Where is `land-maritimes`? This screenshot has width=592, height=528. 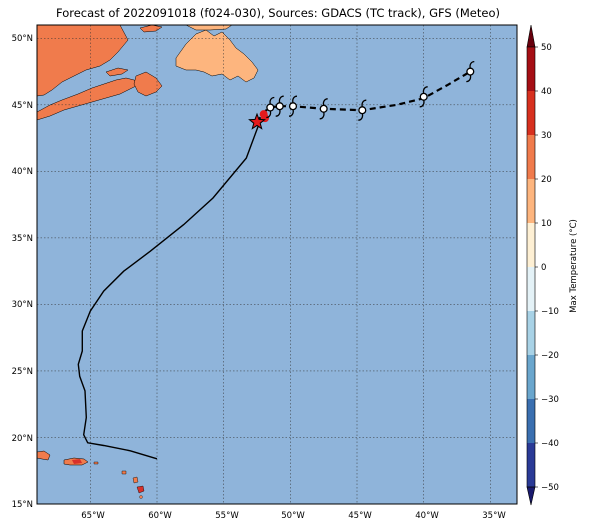
land-maritimes is located at coordinates (83, 61).